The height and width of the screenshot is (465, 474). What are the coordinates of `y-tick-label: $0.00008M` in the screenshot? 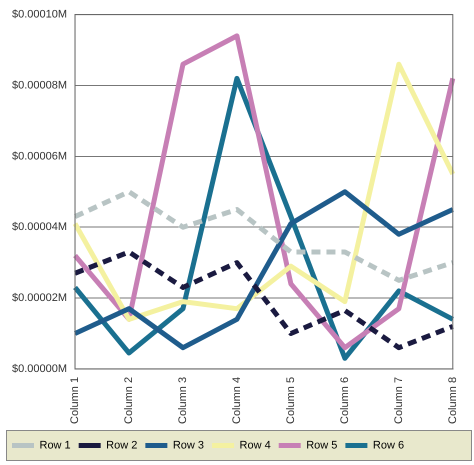 It's located at (40, 85).